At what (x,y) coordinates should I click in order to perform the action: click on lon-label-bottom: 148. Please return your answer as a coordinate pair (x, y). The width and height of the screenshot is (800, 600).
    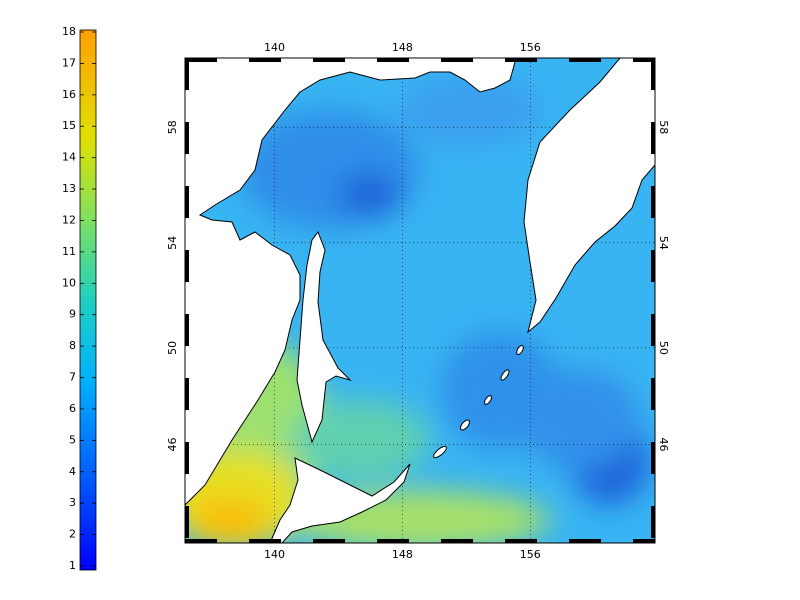
    Looking at the image, I should click on (402, 554).